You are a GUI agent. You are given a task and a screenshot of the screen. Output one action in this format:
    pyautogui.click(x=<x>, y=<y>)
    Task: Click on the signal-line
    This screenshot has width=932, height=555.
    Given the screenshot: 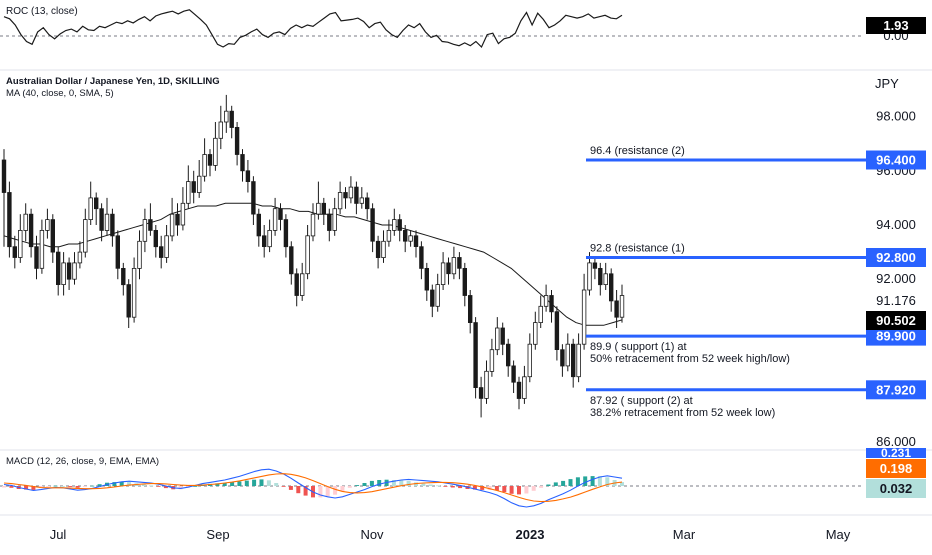 What is the action you would take?
    pyautogui.click(x=313, y=488)
    